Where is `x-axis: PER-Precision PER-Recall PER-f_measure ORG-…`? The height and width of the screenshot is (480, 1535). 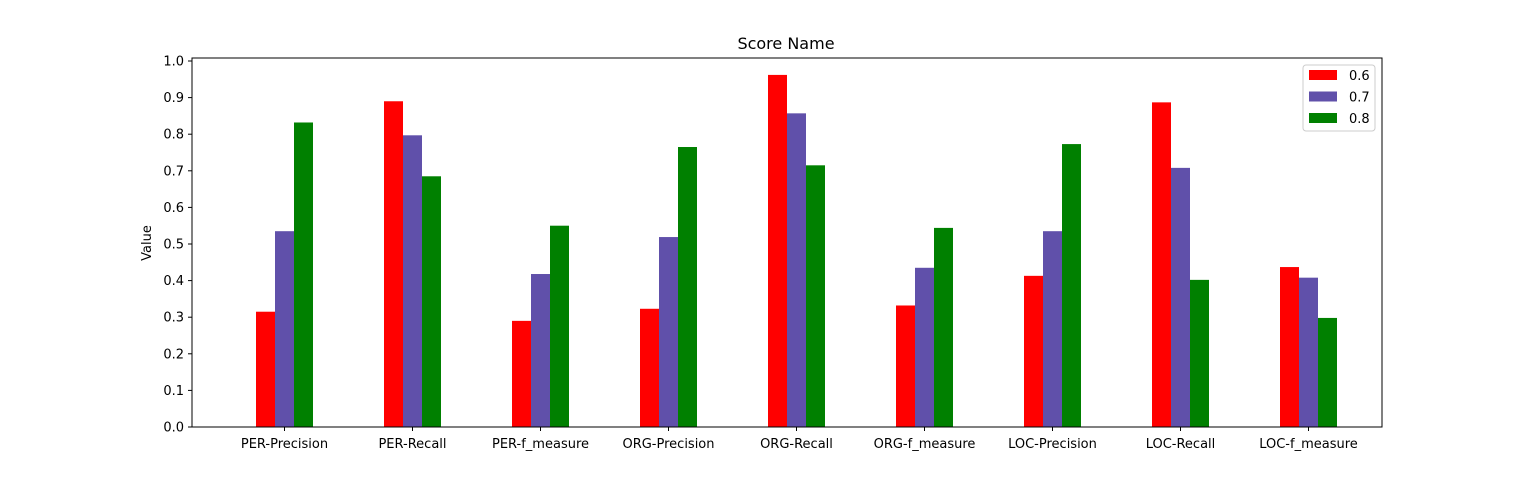 x-axis: PER-Precision PER-Recall PER-f_measure ORG-… is located at coordinates (799, 439).